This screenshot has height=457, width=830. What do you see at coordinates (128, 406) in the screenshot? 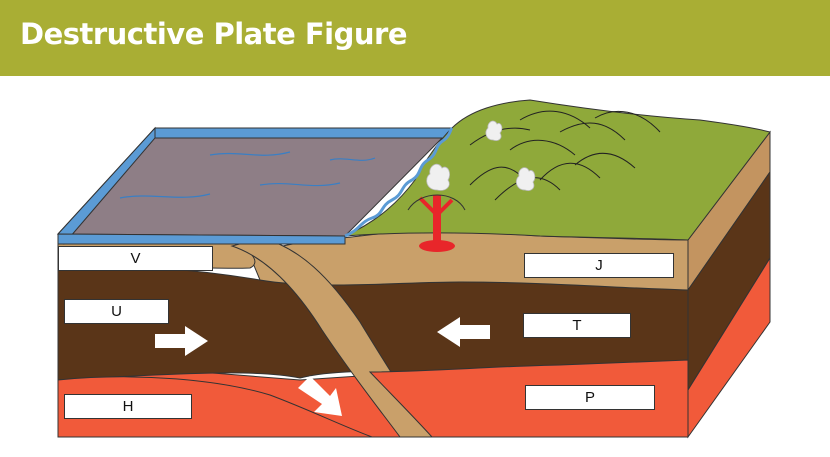
I see `label-box-h: H` at bounding box center [128, 406].